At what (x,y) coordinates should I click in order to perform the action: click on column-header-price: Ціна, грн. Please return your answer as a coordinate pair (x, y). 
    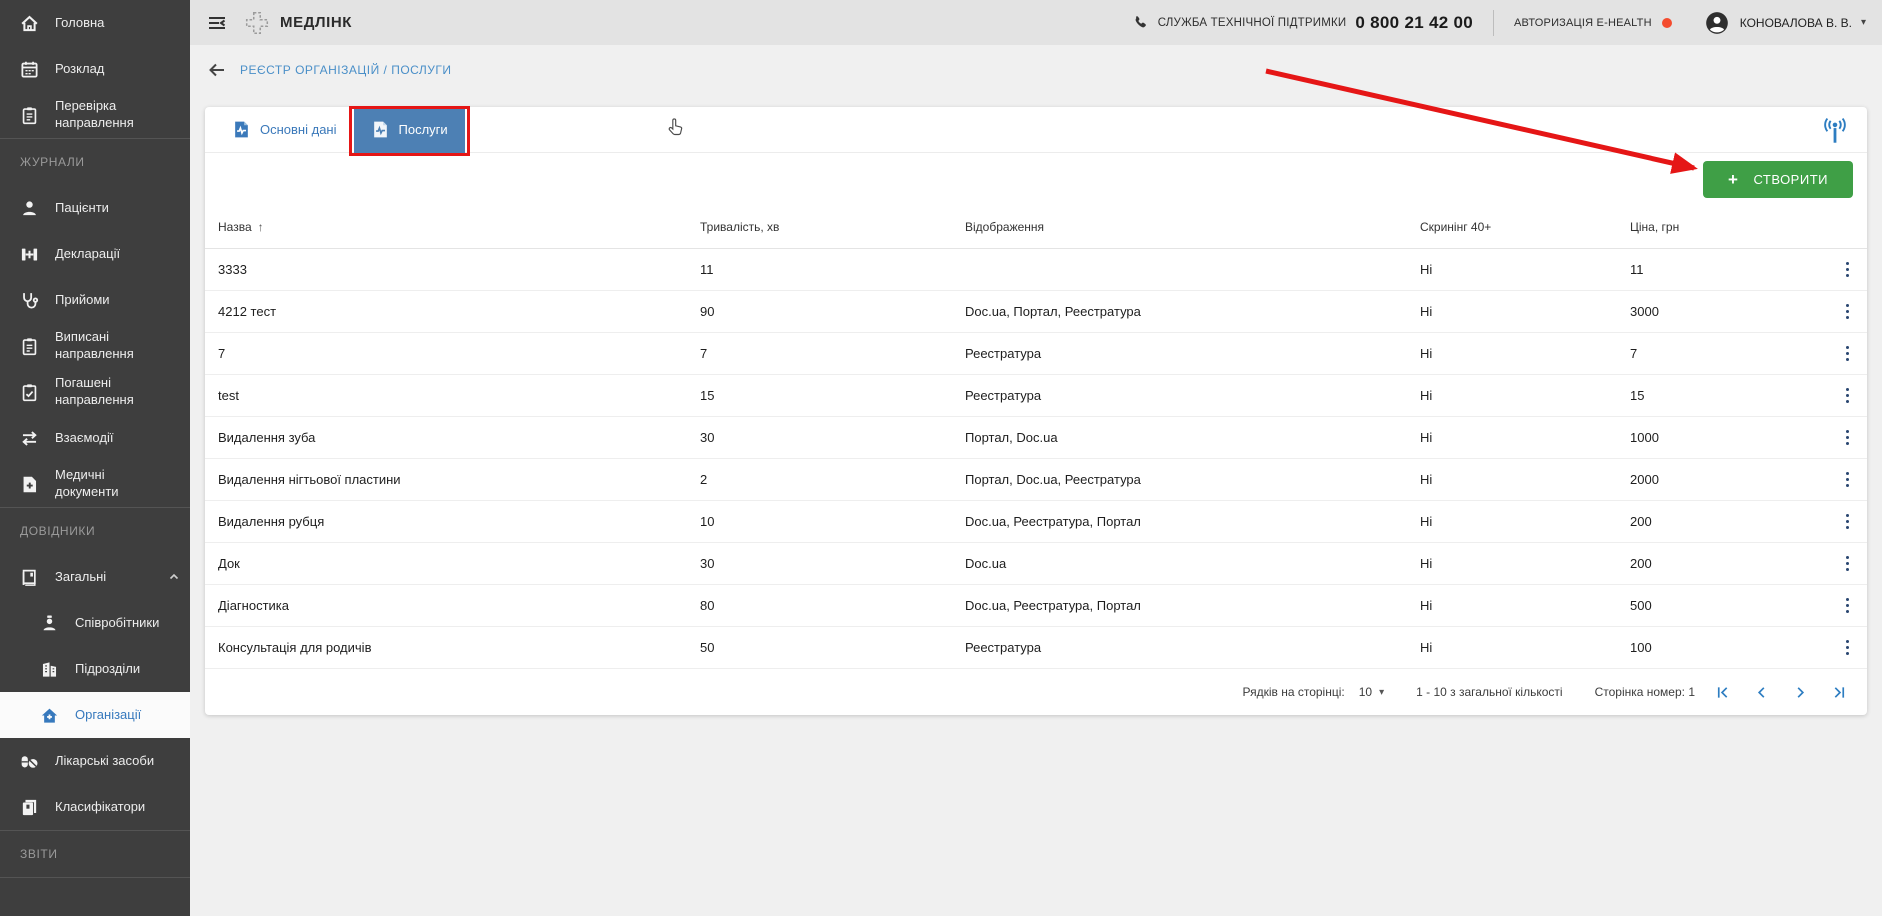
    Looking at the image, I should click on (1655, 226).